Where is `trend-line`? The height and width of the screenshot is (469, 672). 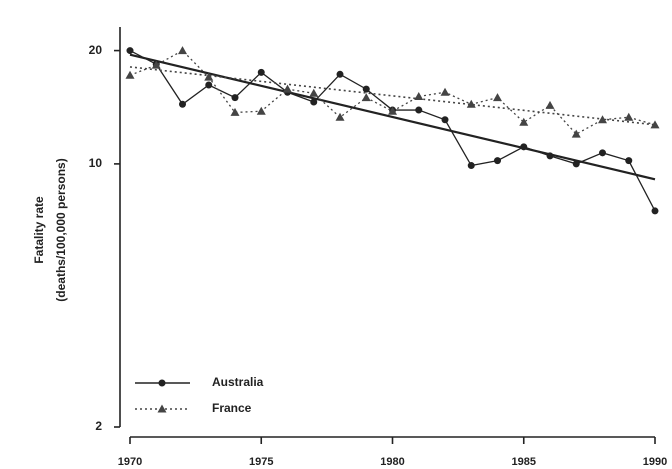
trend-line is located at coordinates (392, 96).